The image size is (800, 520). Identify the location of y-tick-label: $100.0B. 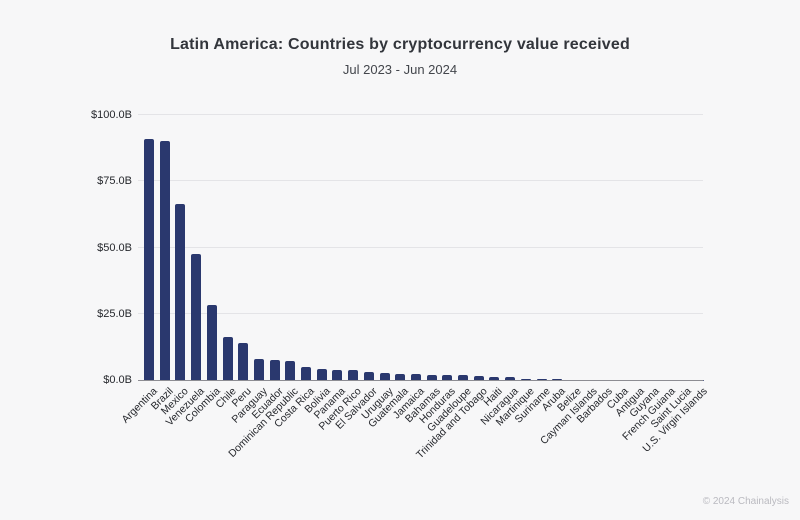
(111, 115).